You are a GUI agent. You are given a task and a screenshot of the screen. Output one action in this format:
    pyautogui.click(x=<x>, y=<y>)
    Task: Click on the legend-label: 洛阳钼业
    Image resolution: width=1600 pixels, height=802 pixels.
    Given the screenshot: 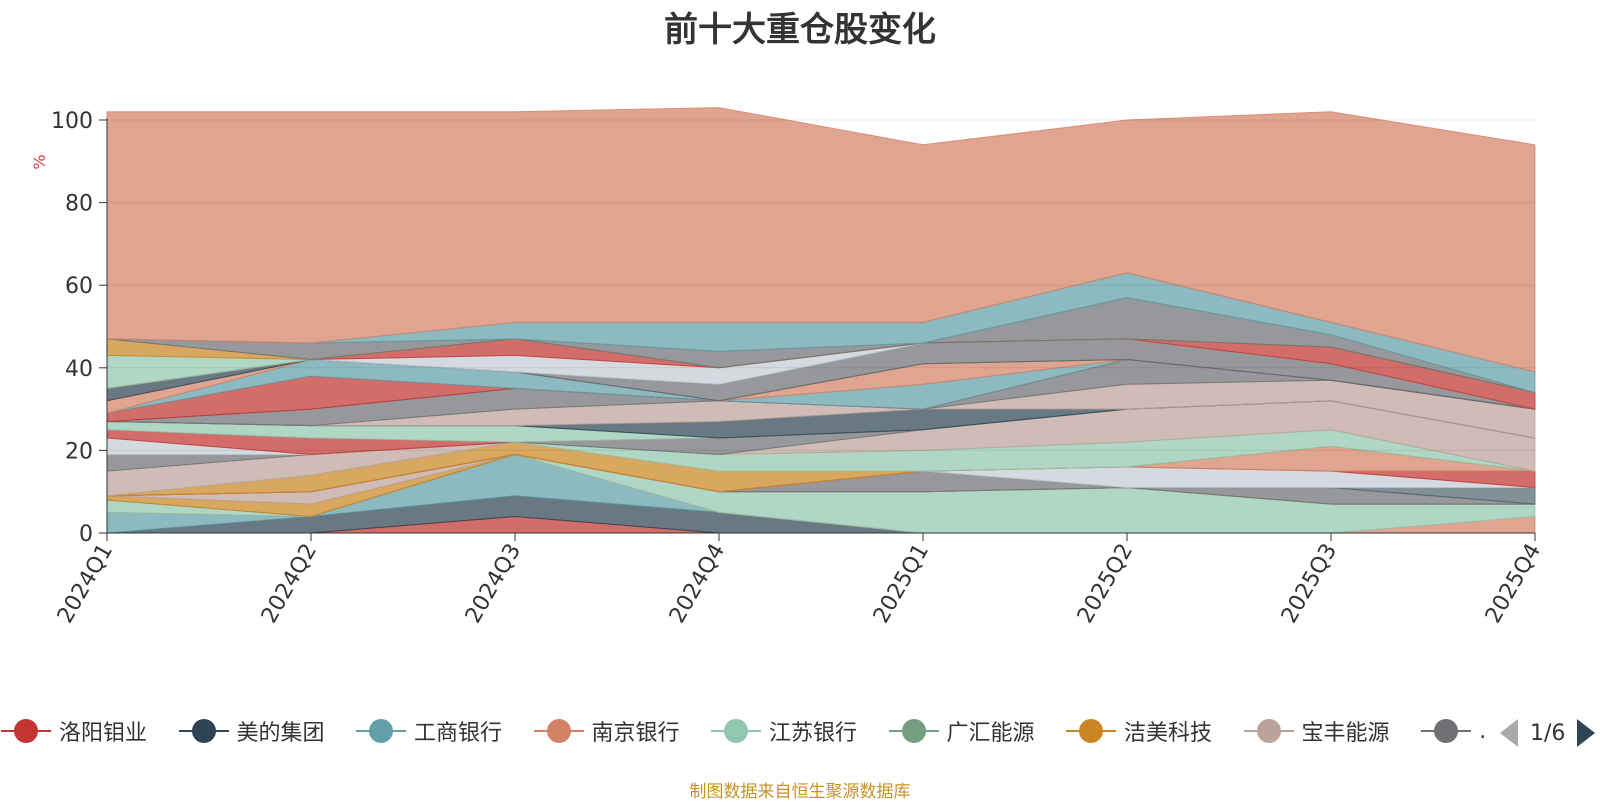 What is the action you would take?
    pyautogui.click(x=103, y=733)
    